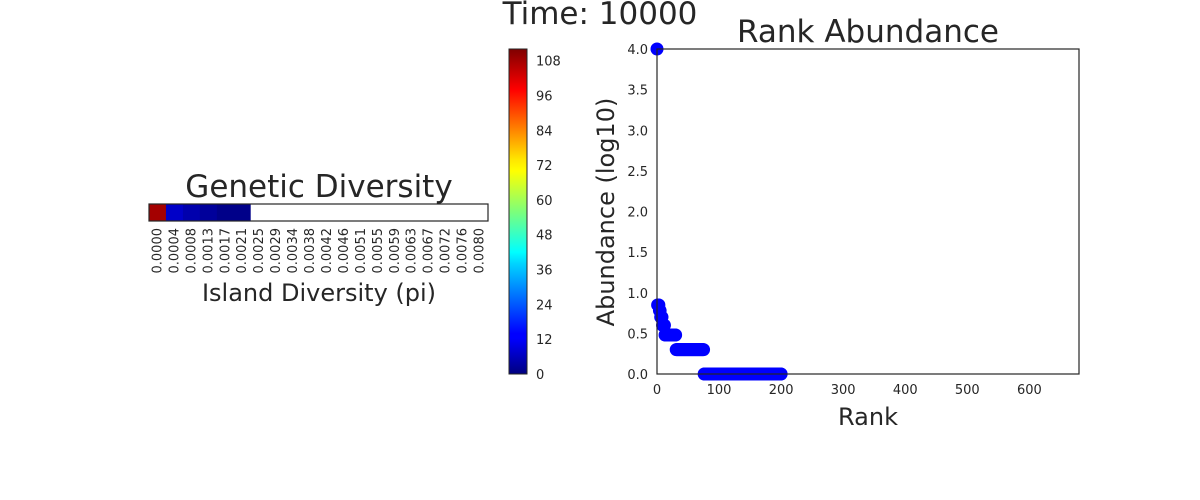 Image resolution: width=1200 pixels, height=500 pixels. I want to click on rank-y-tick-label: 2.5, so click(637, 172).